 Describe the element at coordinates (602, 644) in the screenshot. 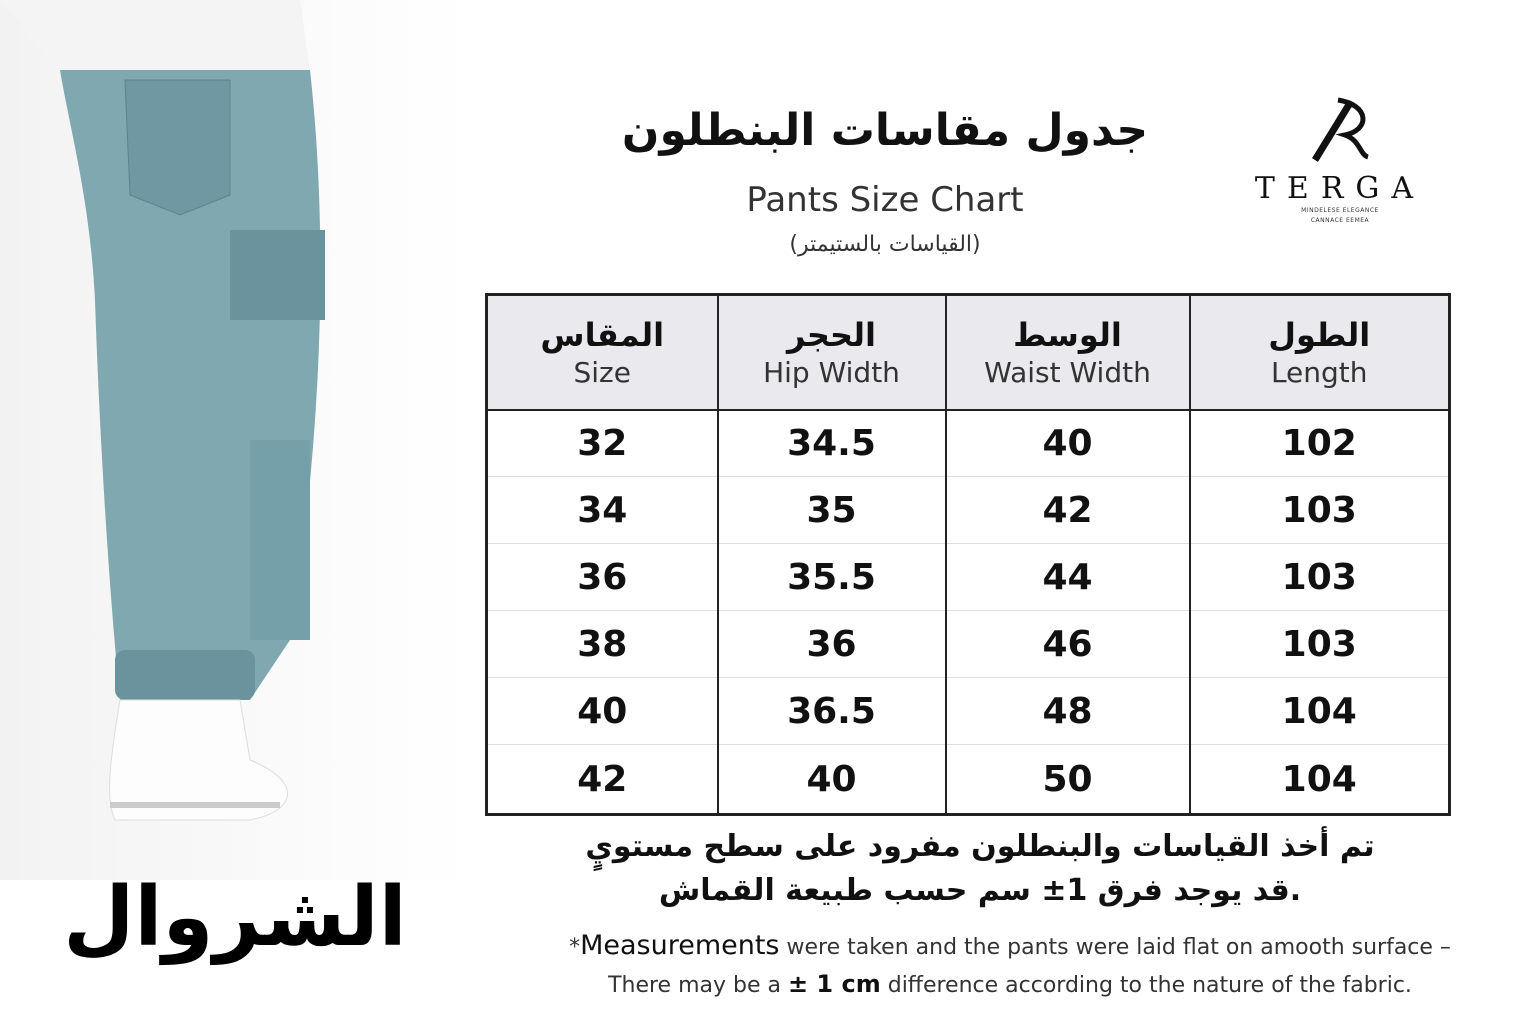

I see `table-cell: 38` at that location.